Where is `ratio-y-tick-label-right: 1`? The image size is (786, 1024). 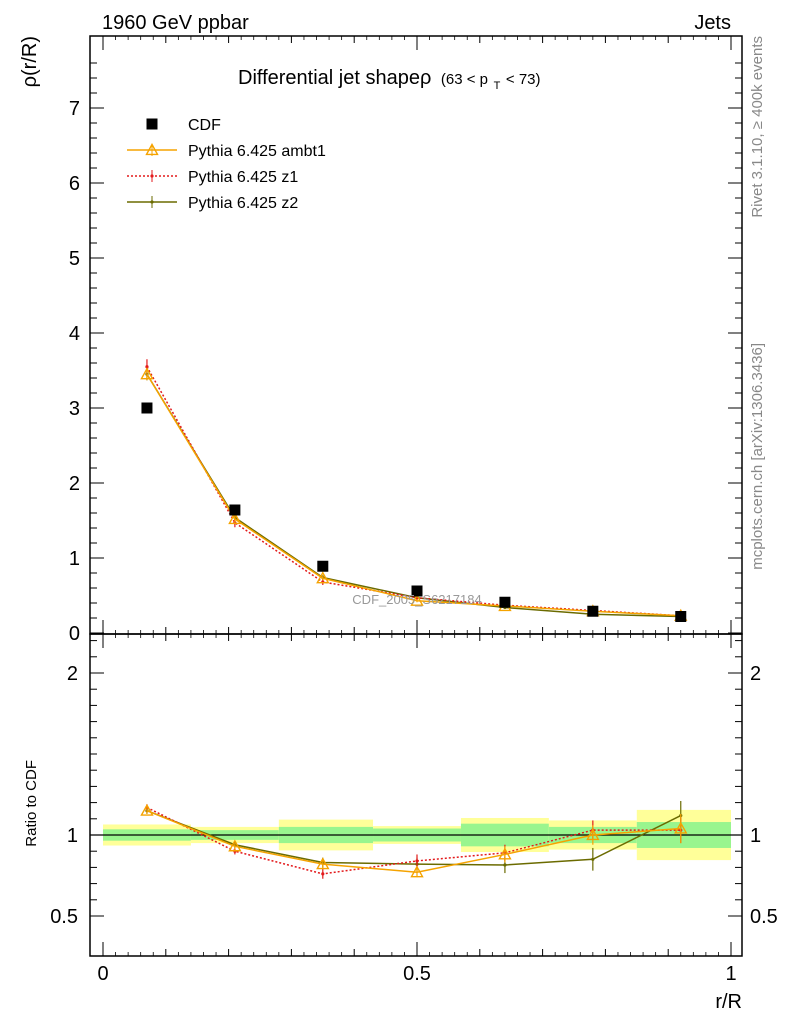 ratio-y-tick-label-right: 1 is located at coordinates (755, 836).